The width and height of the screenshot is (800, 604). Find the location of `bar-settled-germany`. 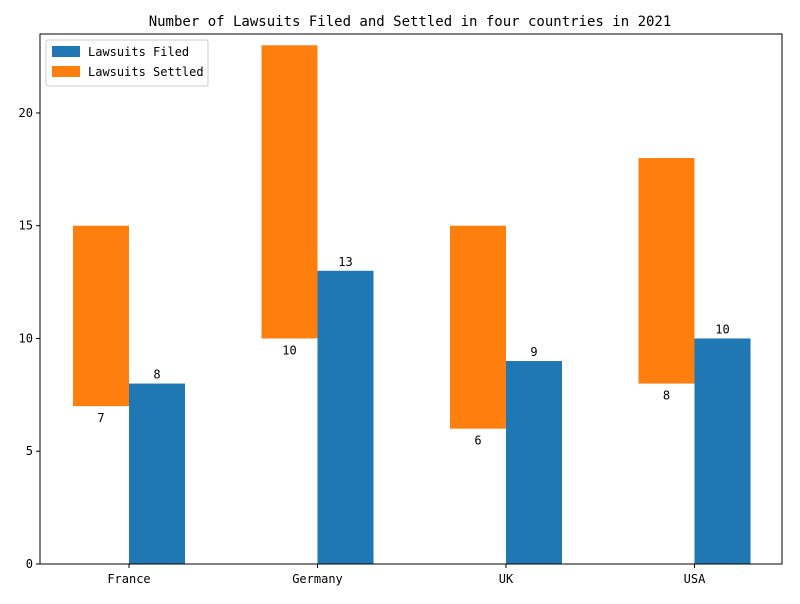

bar-settled-germany is located at coordinates (289, 192).